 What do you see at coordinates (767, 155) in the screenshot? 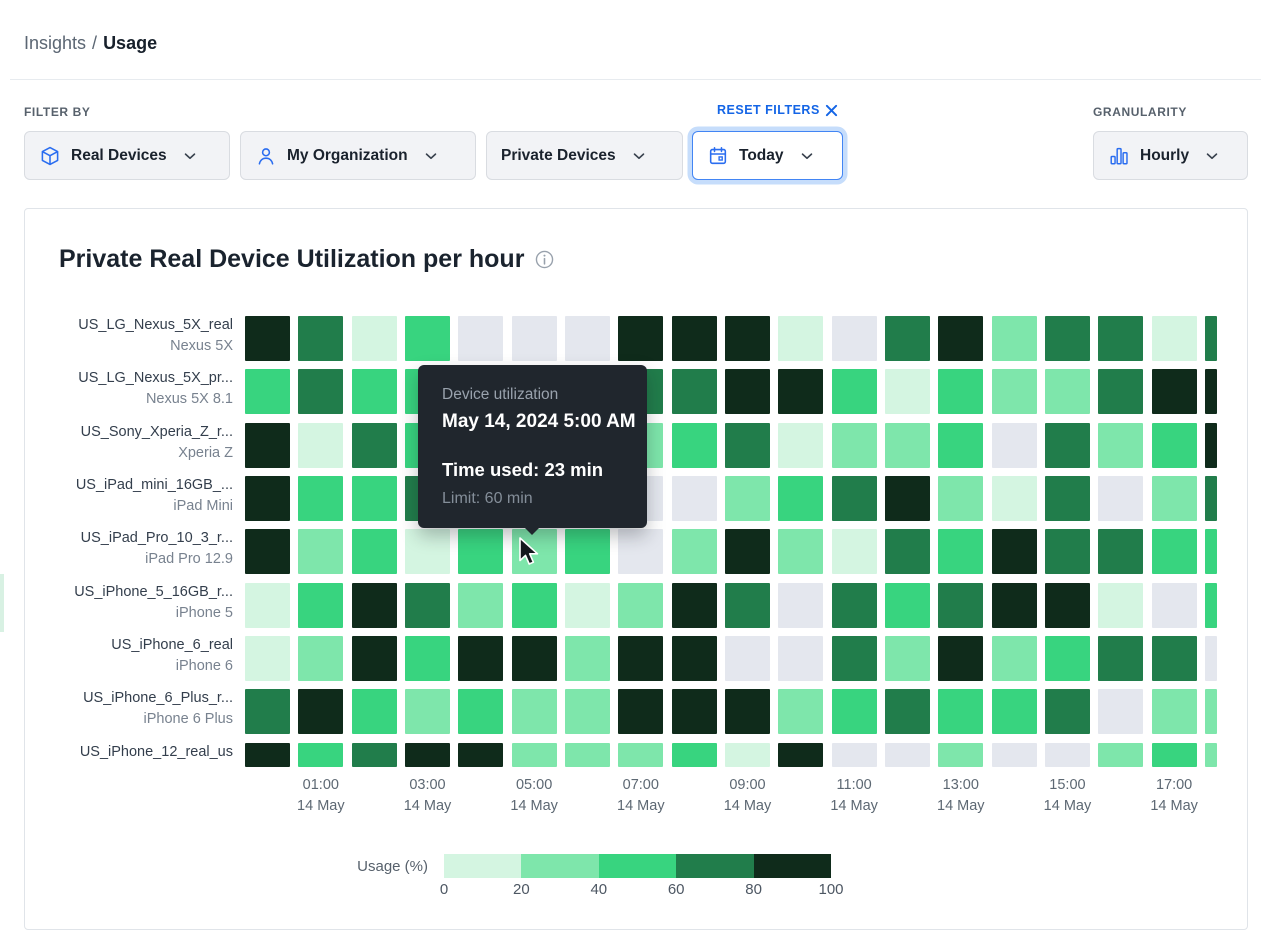
I see `filter-date-dropdown: Today` at bounding box center [767, 155].